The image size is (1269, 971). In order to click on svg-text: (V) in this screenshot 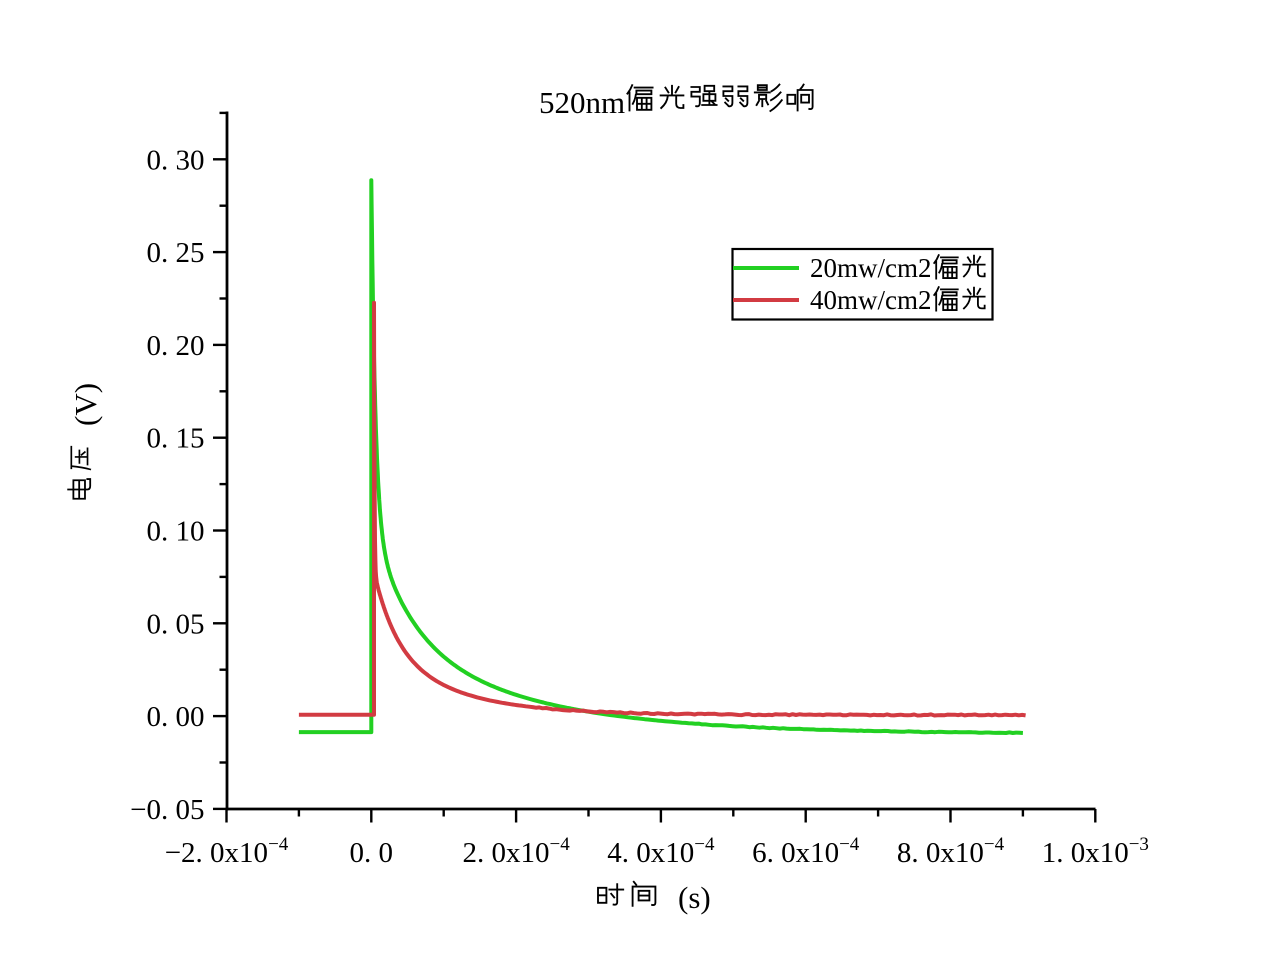, I will do `click(85, 404)`.